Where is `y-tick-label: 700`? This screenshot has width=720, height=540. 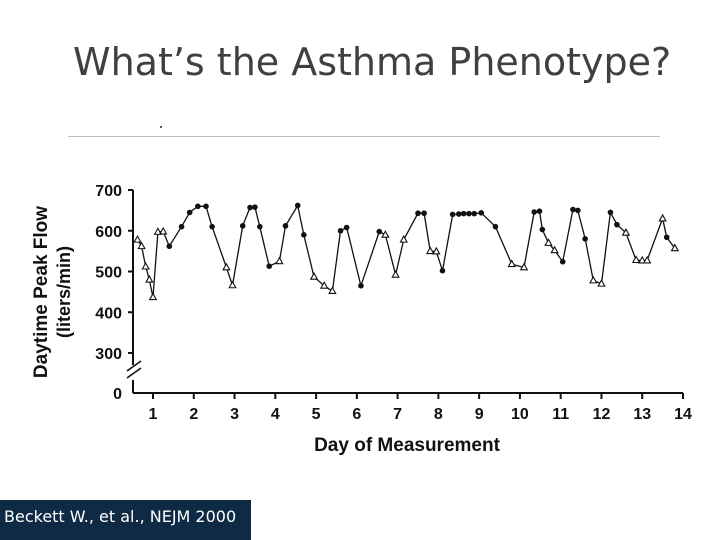
y-tick-label: 700 is located at coordinates (108, 191).